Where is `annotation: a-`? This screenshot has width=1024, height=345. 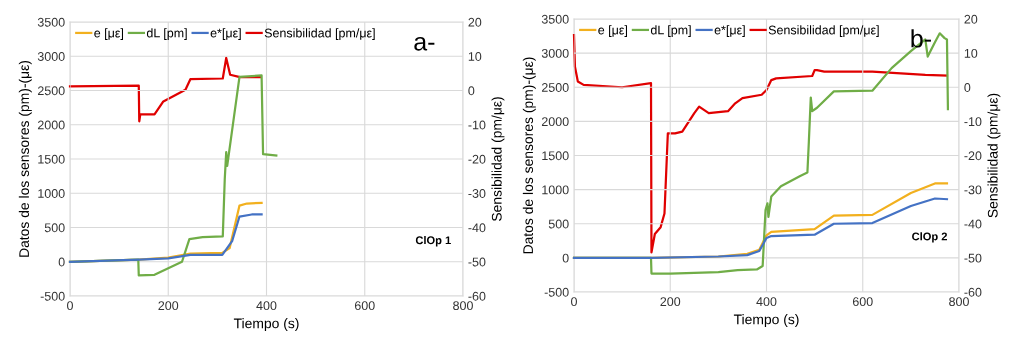
annotation: a- is located at coordinates (424, 43).